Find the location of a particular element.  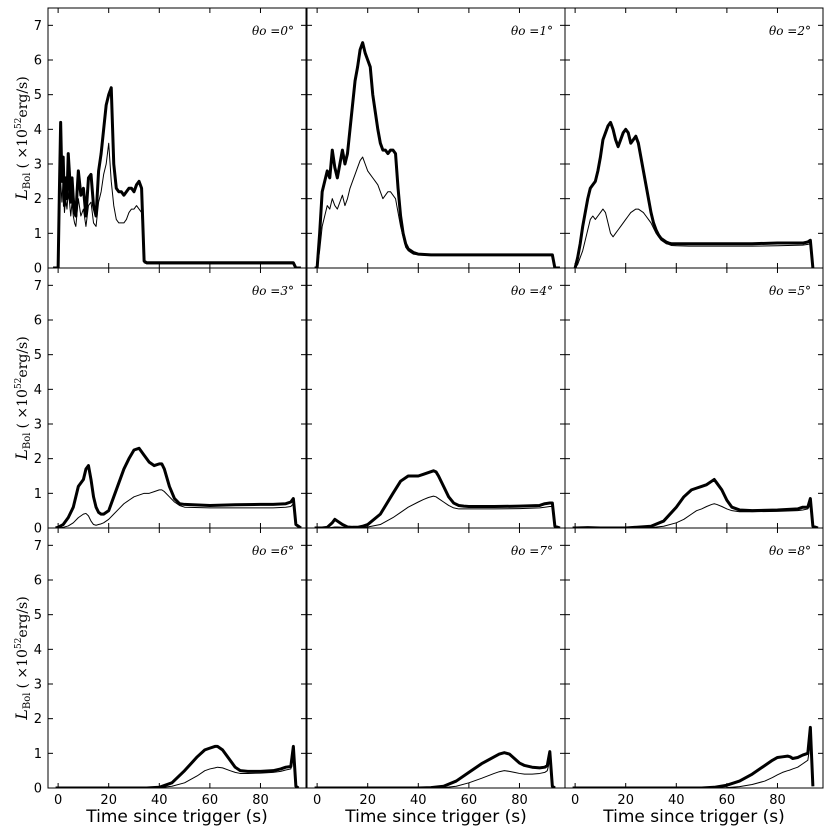

panel-4: θo =4° is located at coordinates (436, 398).